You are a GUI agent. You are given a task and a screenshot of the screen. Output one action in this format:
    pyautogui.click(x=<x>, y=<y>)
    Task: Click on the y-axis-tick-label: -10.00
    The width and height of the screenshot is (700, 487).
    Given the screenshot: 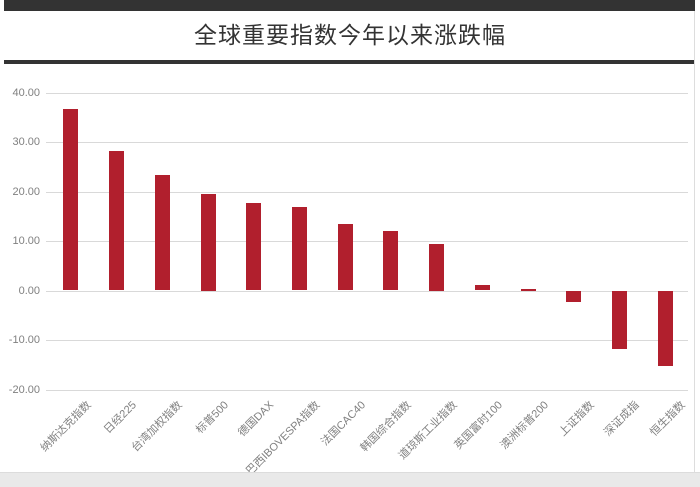 What is the action you would take?
    pyautogui.click(x=24, y=340)
    